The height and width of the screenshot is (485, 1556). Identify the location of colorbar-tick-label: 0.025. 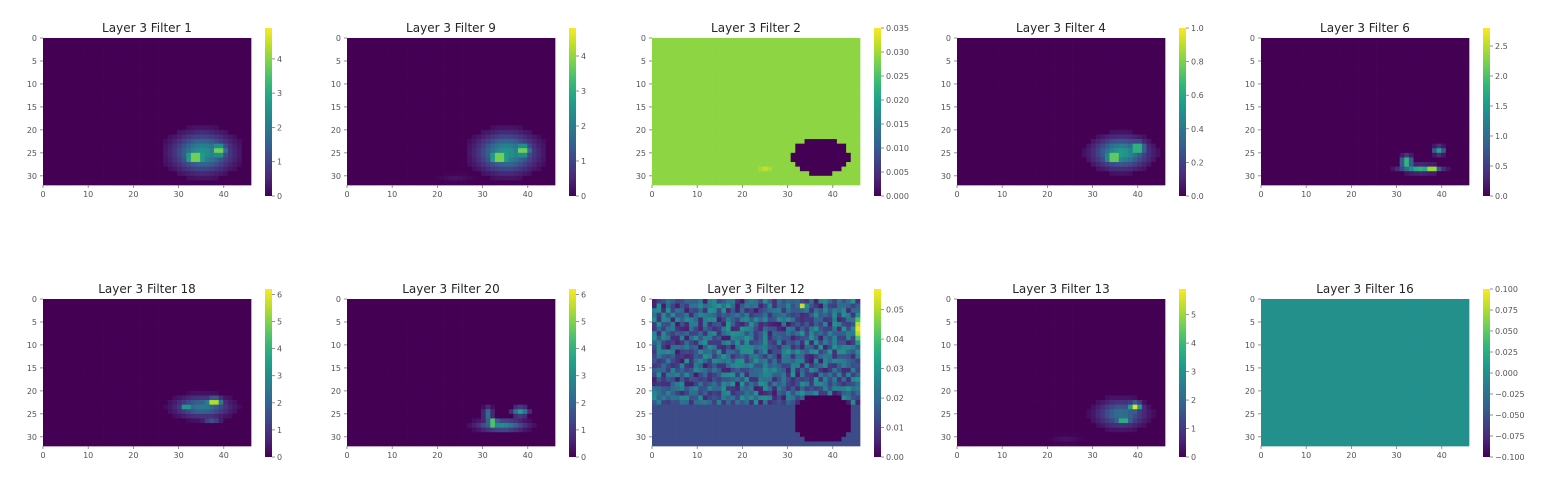
(897, 76).